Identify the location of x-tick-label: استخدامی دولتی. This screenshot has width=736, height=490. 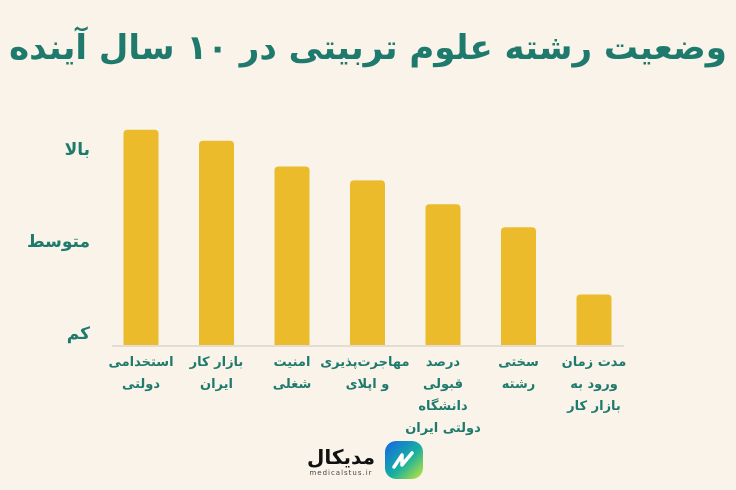
(141, 373).